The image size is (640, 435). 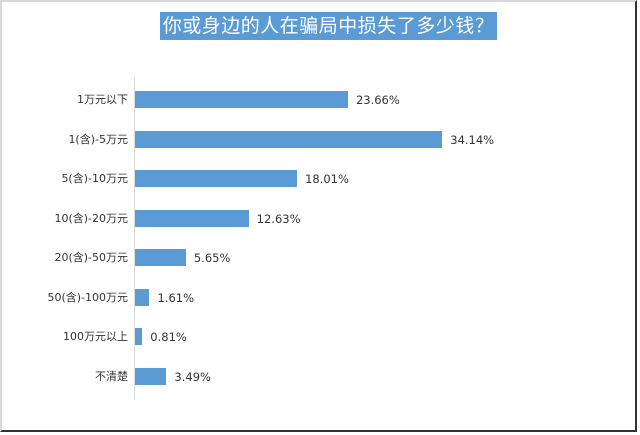 What do you see at coordinates (472, 139) in the screenshot?
I see `value-label: 34.14%` at bounding box center [472, 139].